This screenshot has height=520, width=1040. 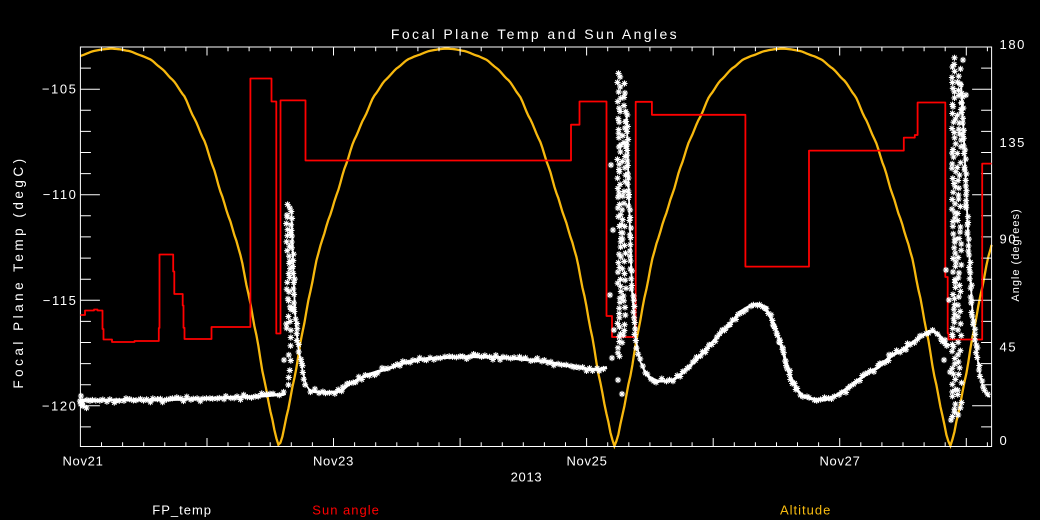 What do you see at coordinates (60, 89) in the screenshot?
I see `svg-text: −105` at bounding box center [60, 89].